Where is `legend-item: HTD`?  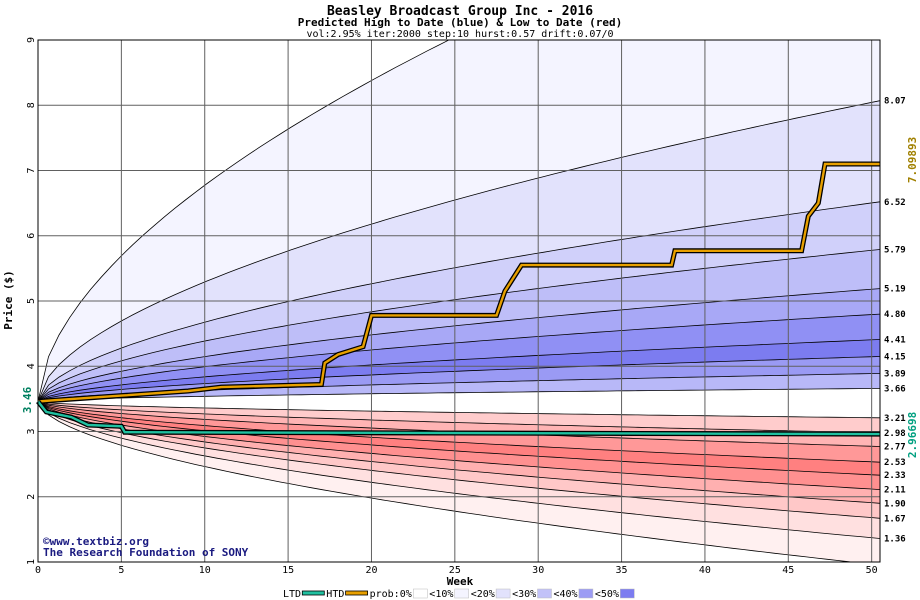
legend-item: HTD is located at coordinates (347, 594).